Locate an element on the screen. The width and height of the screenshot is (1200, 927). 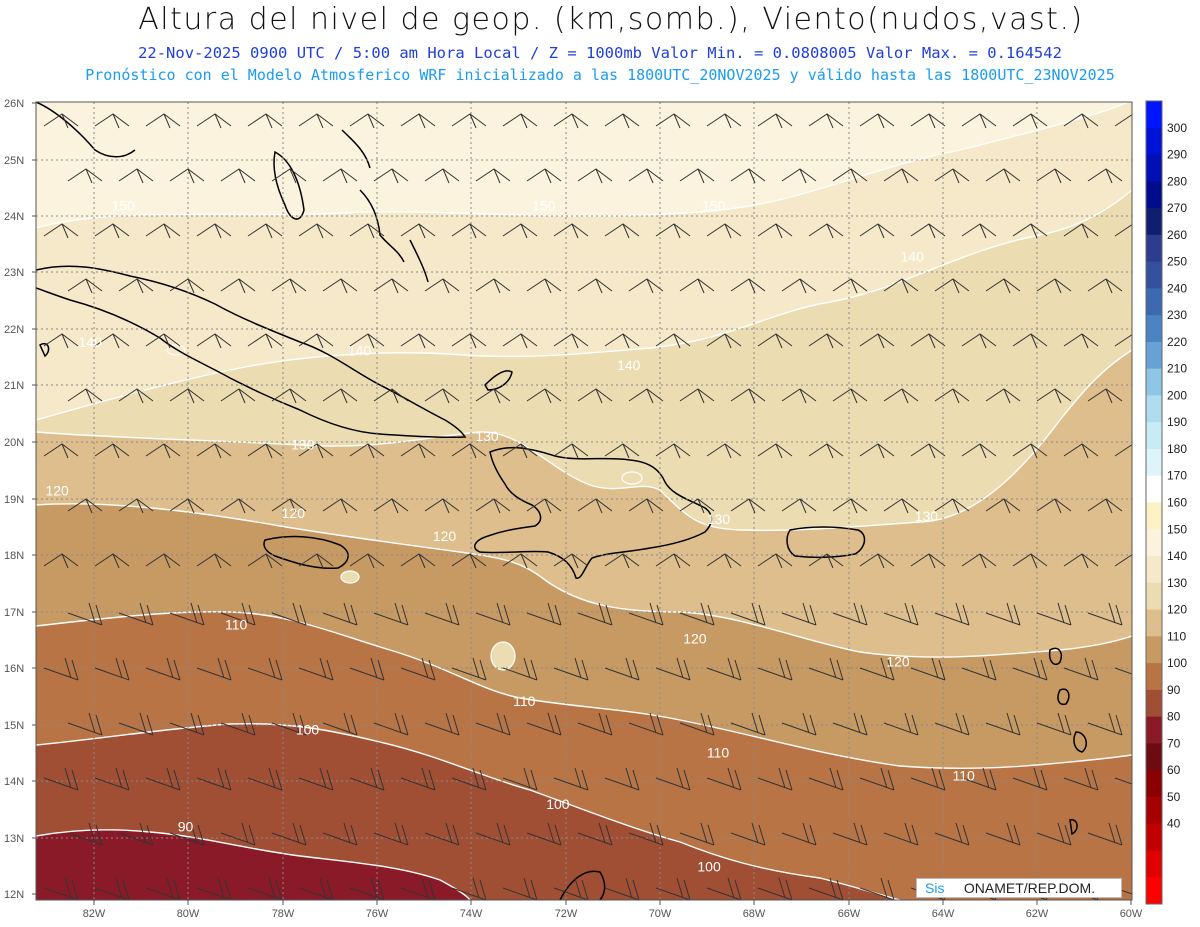
lat-tick-label: 14N is located at coordinates (14, 782).